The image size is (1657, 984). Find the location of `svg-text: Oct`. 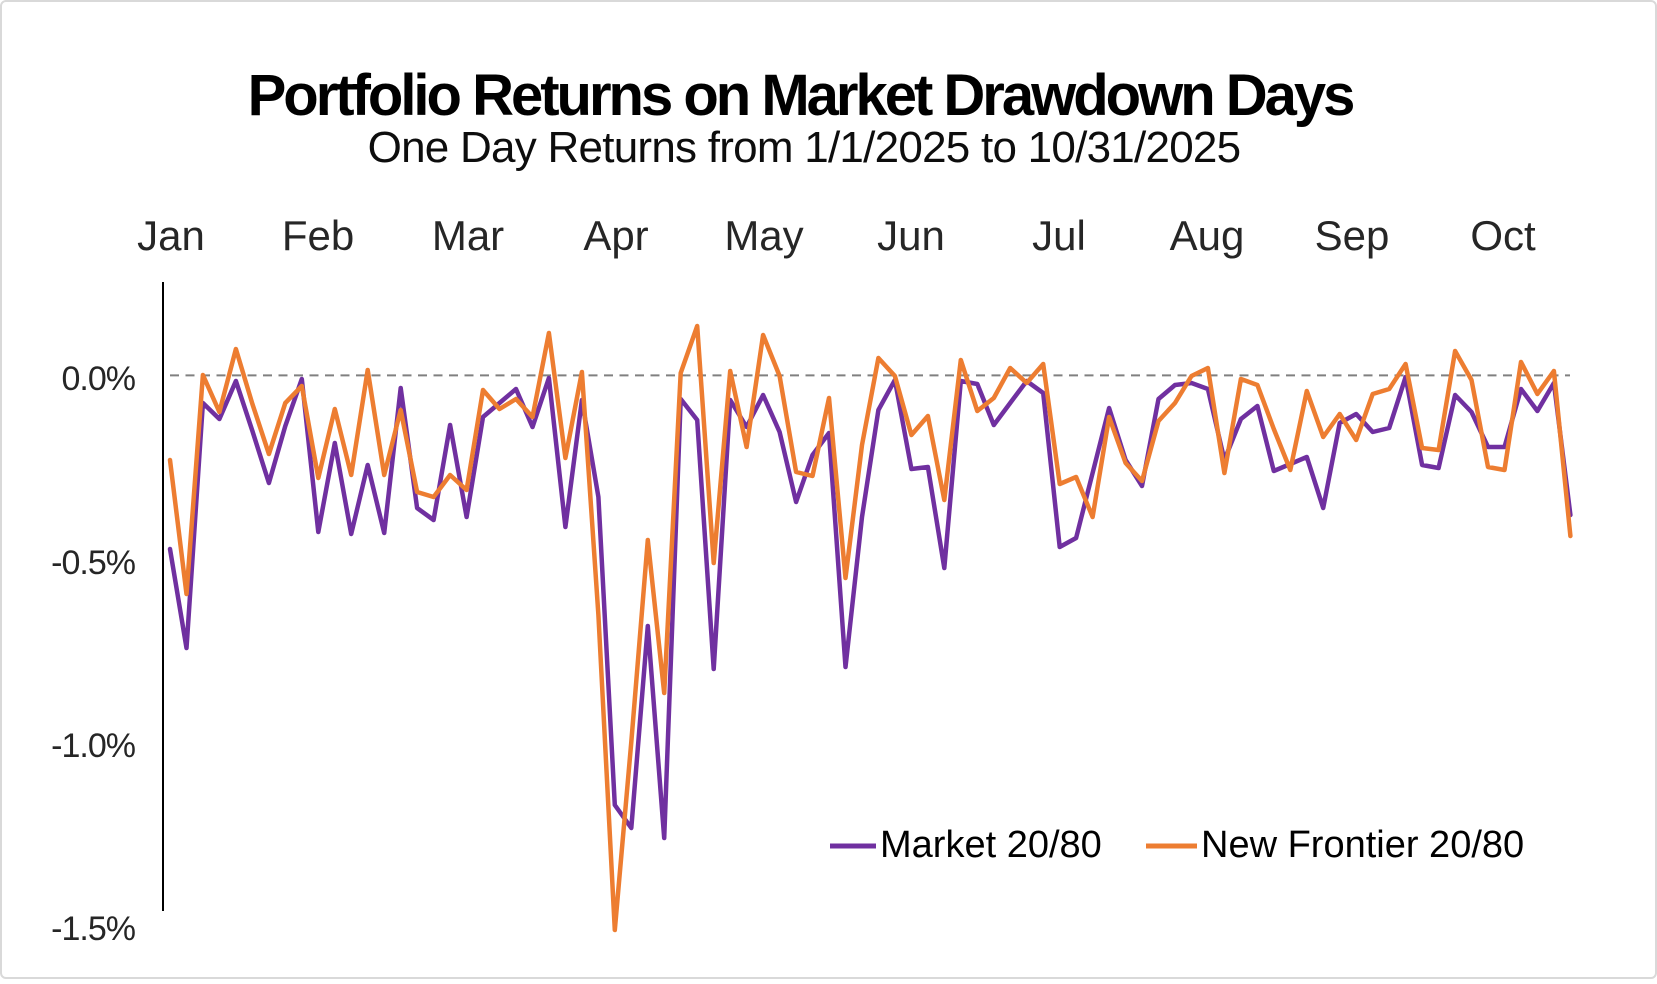

svg-text: Oct is located at coordinates (1503, 235).